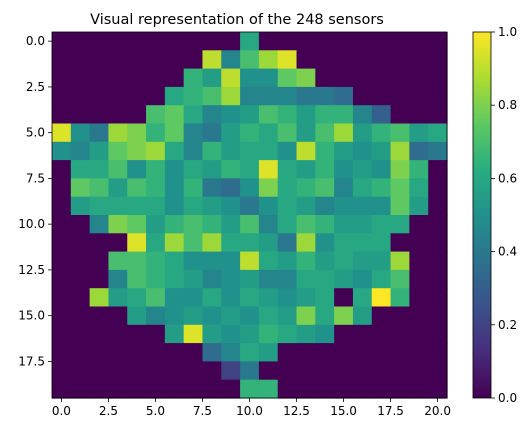 The height and width of the screenshot is (435, 532). I want to click on y-tick-label: 10.0, so click(31, 224).